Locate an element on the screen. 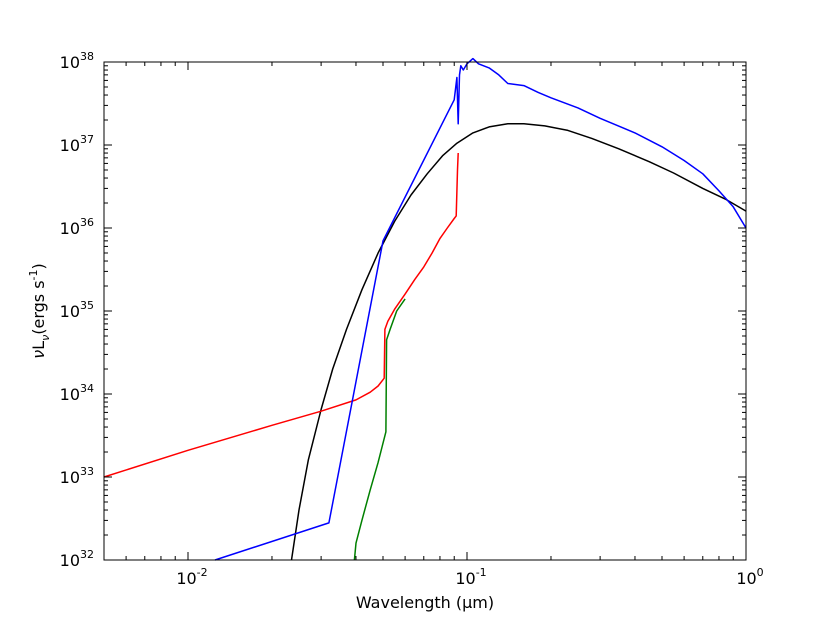  y-tick-label: 1038 is located at coordinates (77, 61).